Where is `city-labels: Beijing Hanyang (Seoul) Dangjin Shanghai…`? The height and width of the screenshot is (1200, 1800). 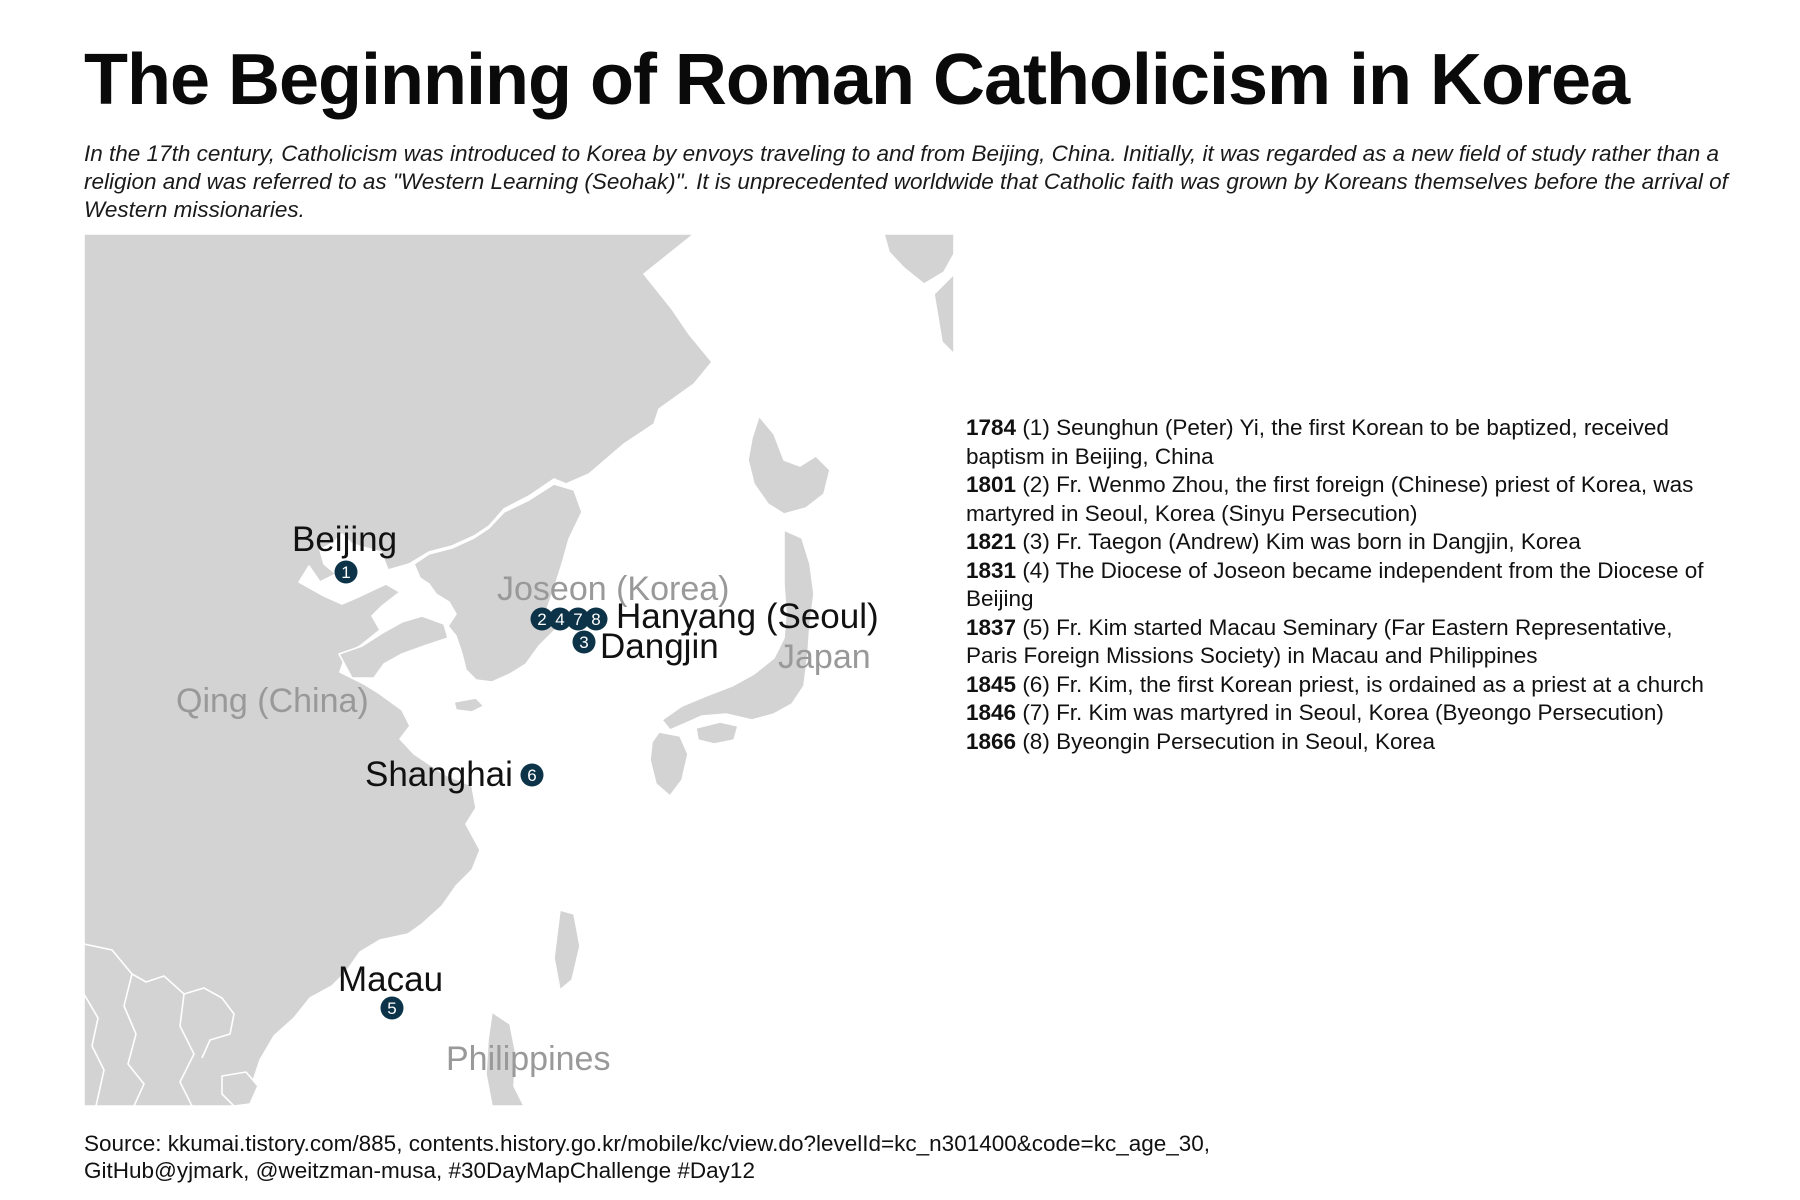 city-labels: Beijing Hanyang (Seoul) Dangjin Shanghai… is located at coordinates (585, 759).